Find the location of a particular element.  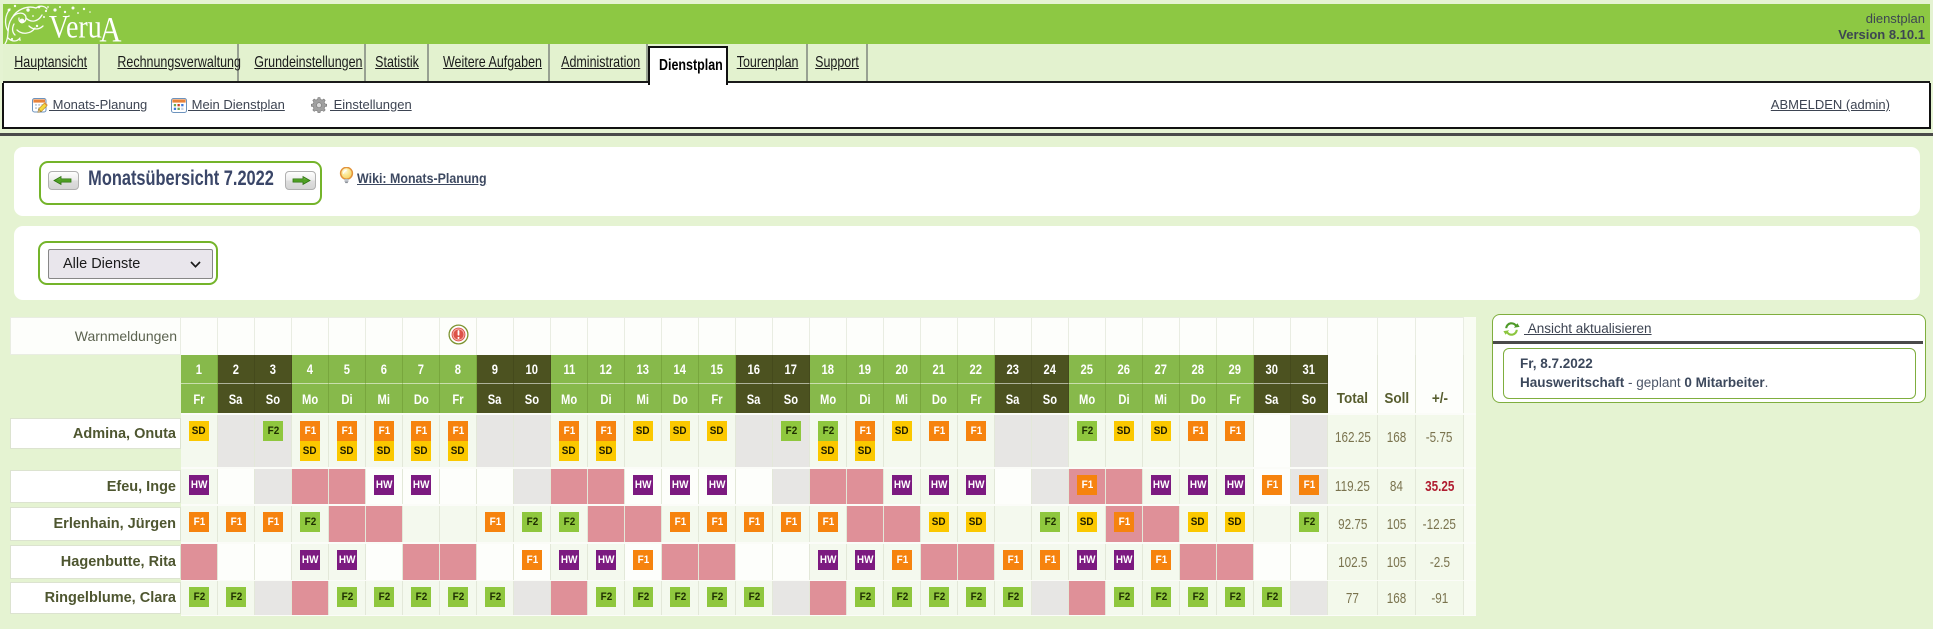

svg-text: Veru is located at coordinates (75, 26).